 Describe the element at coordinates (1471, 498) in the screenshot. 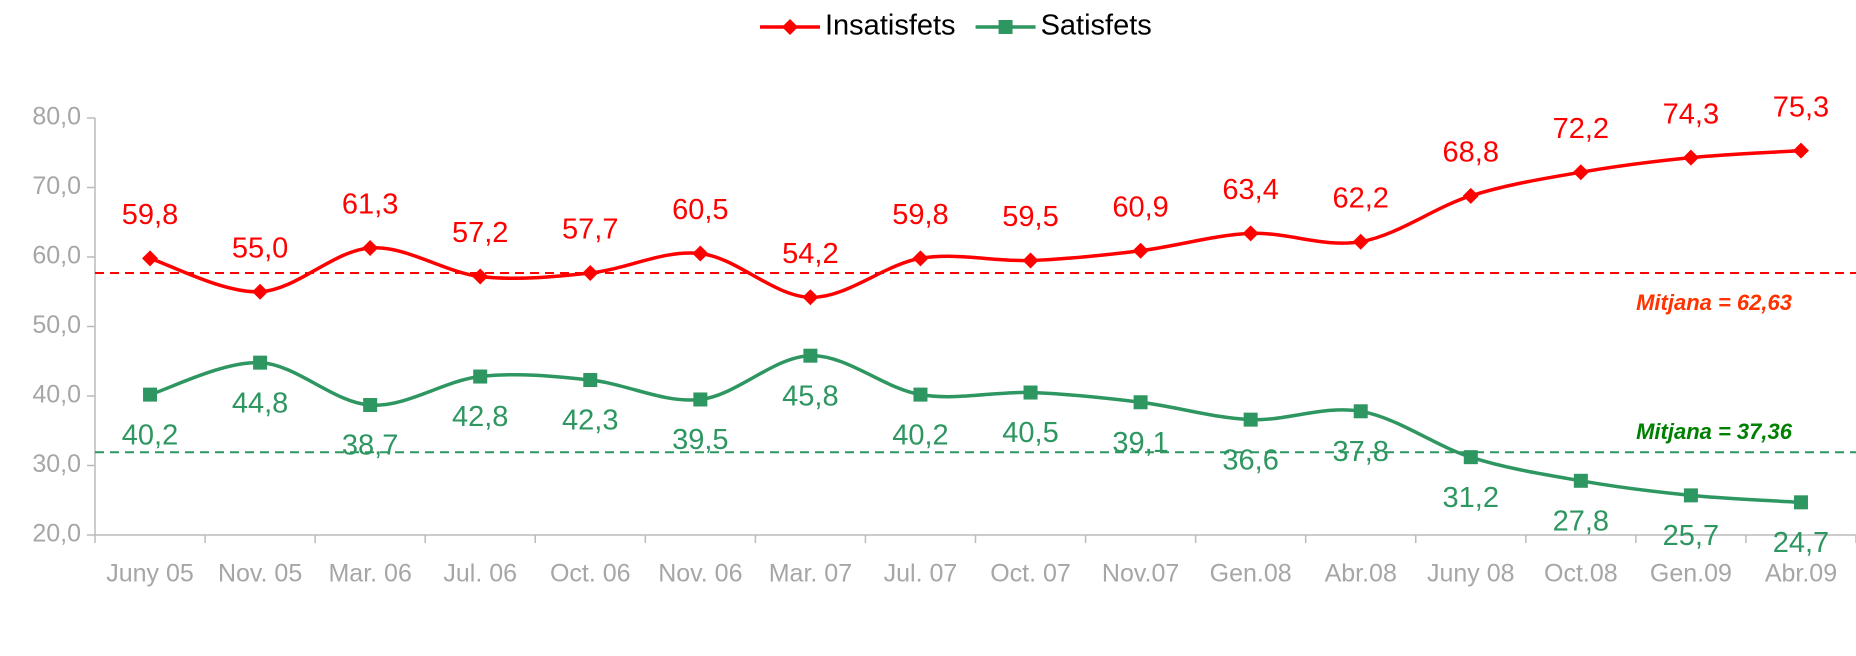

I see `data-label: 31,2` at that location.